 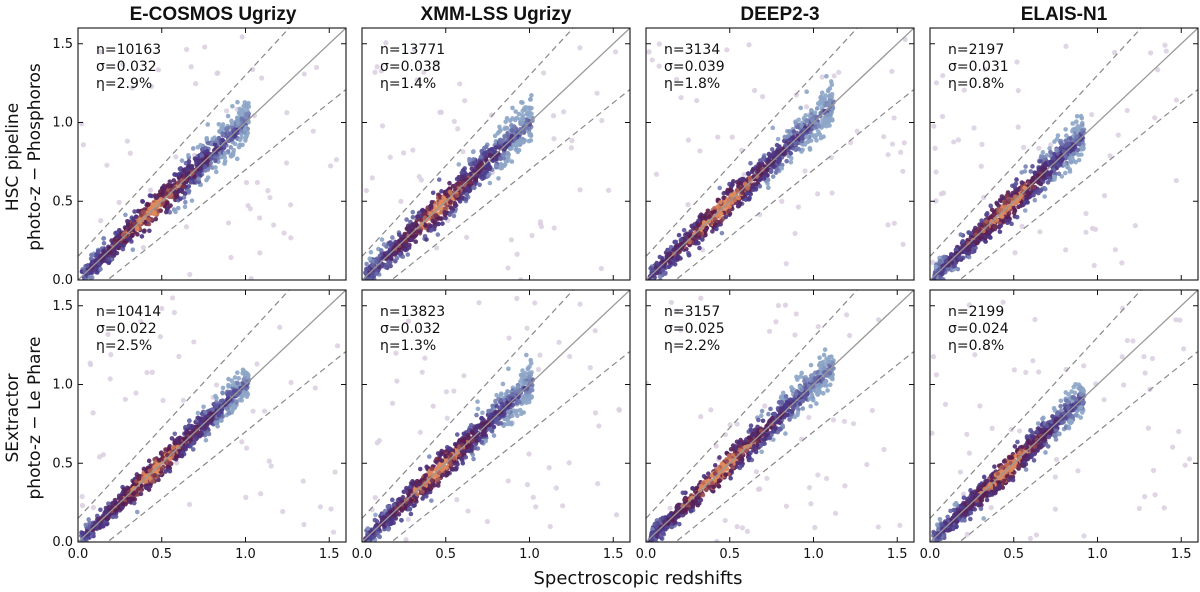 What do you see at coordinates (35, 157) in the screenshot?
I see `row-label-hsc-line2: photo-z − Phosphoros` at bounding box center [35, 157].